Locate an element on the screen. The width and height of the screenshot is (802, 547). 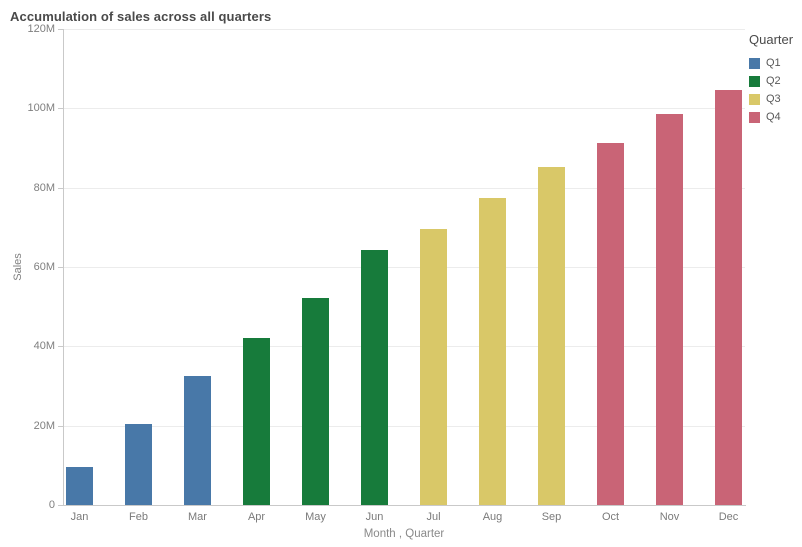
bar-jan is located at coordinates (79, 486).